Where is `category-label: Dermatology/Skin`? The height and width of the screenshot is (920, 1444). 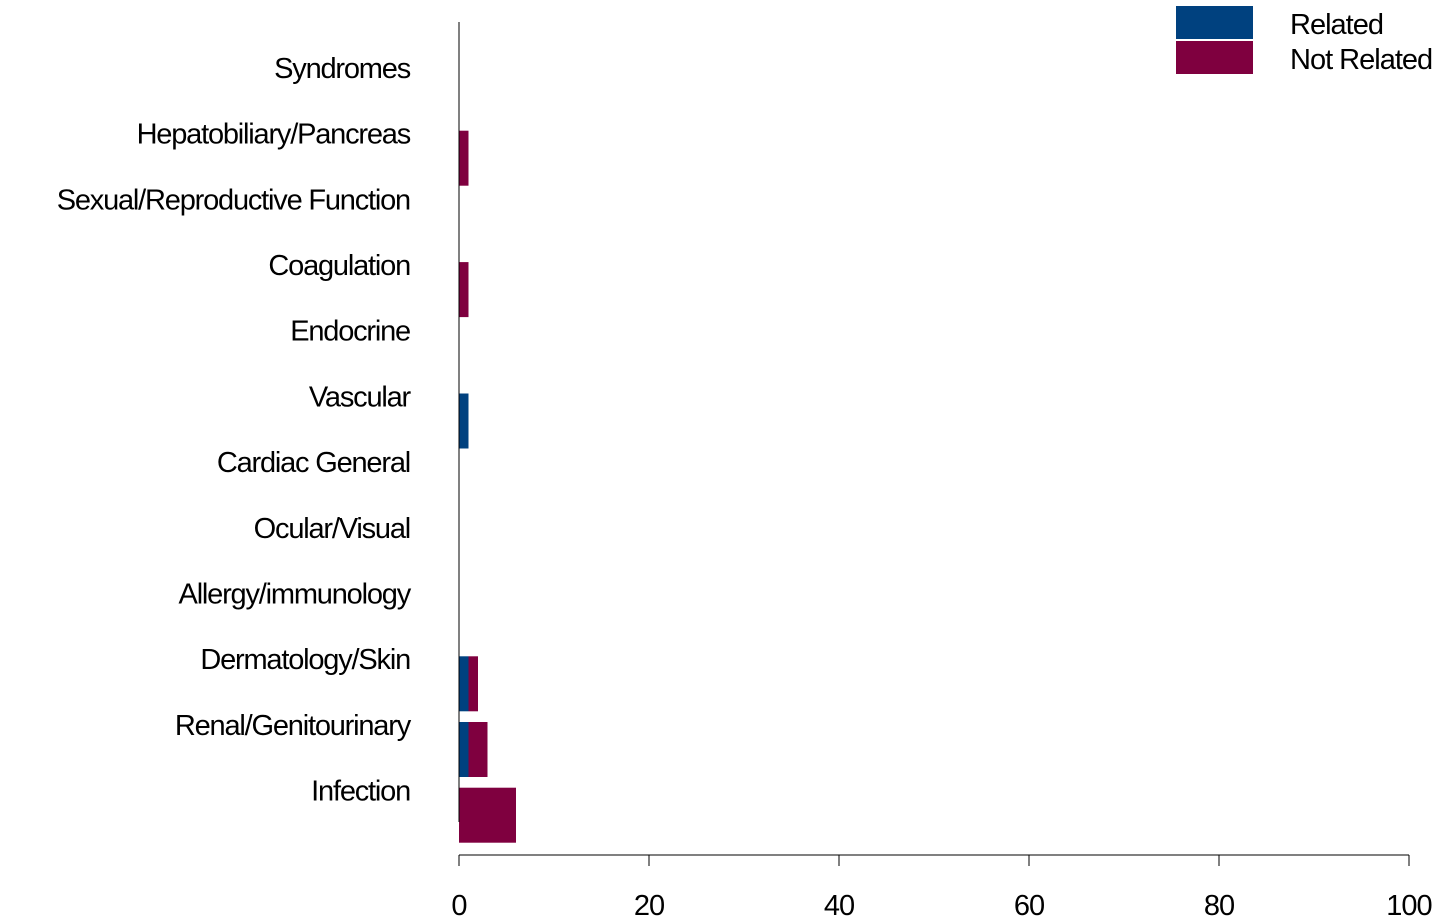 category-label: Dermatology/Skin is located at coordinates (305, 660).